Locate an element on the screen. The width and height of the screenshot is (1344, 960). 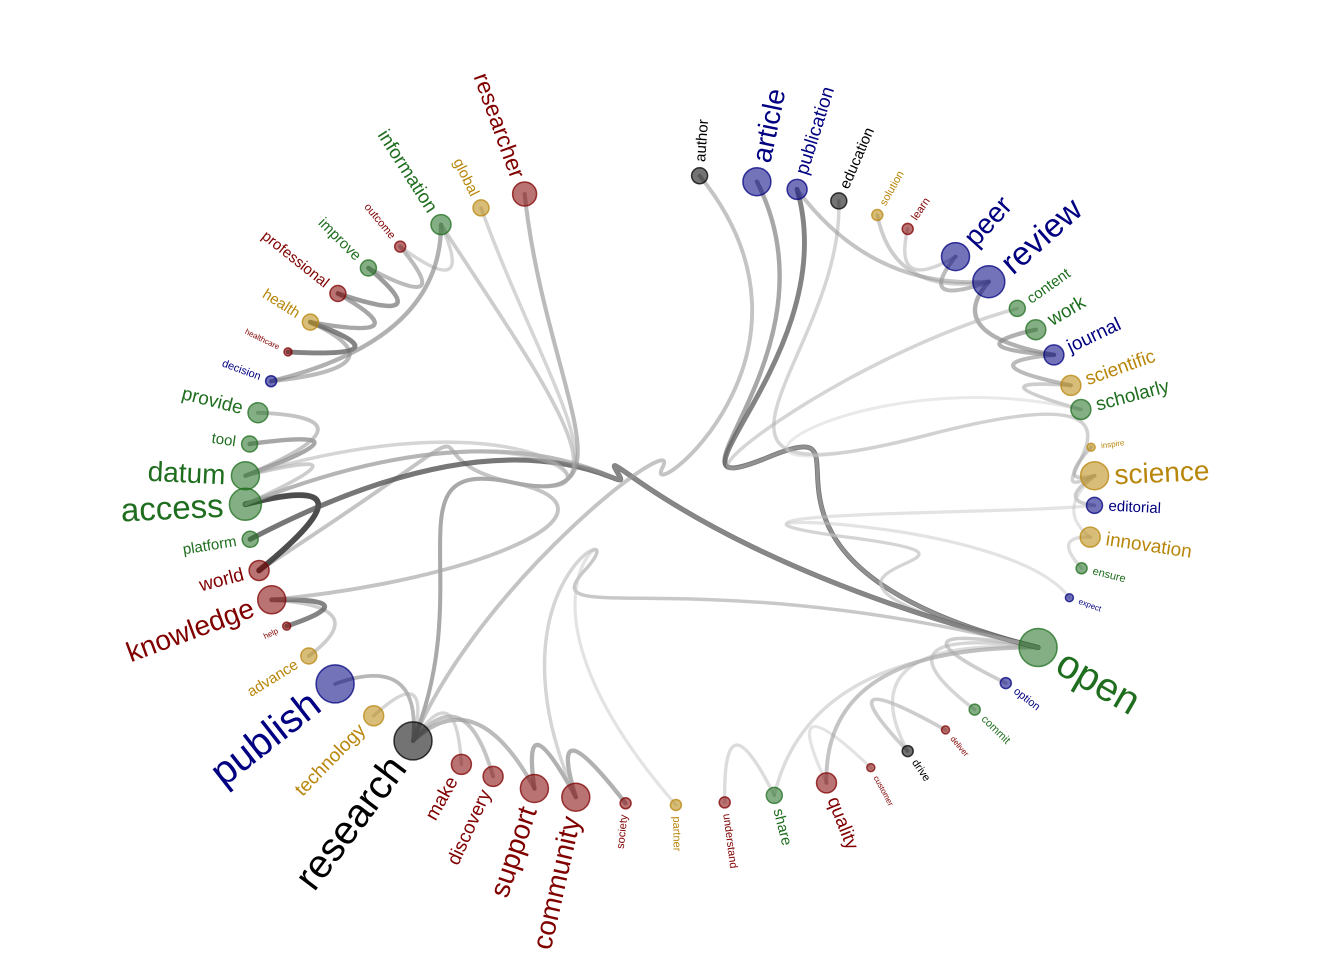
node-make is located at coordinates (461, 764).